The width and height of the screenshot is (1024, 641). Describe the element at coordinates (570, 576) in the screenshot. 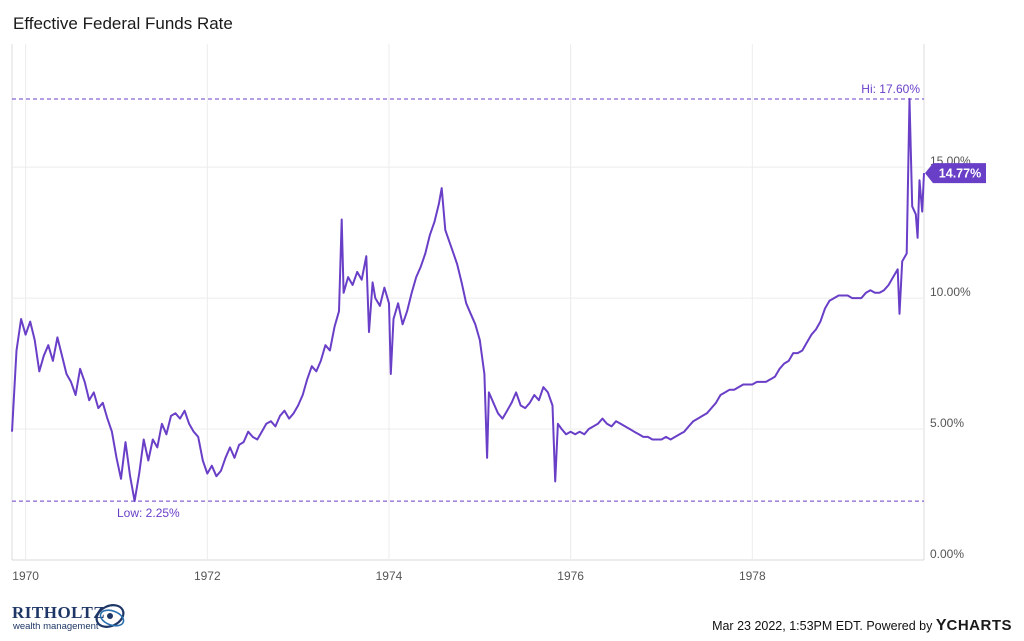

I see `x-tick-label: 1976` at that location.